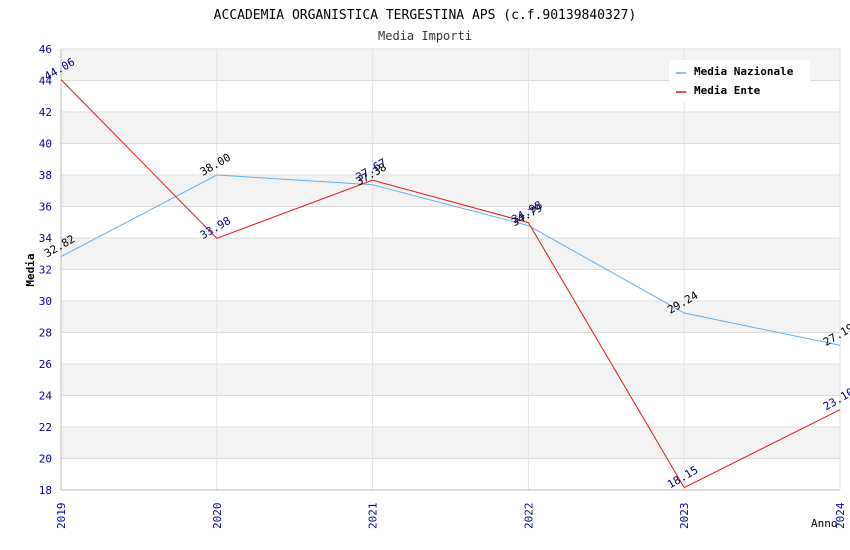 This screenshot has height=550, width=850. What do you see at coordinates (217, 516) in the screenshot?
I see `x-tick-label: 2020` at bounding box center [217, 516].